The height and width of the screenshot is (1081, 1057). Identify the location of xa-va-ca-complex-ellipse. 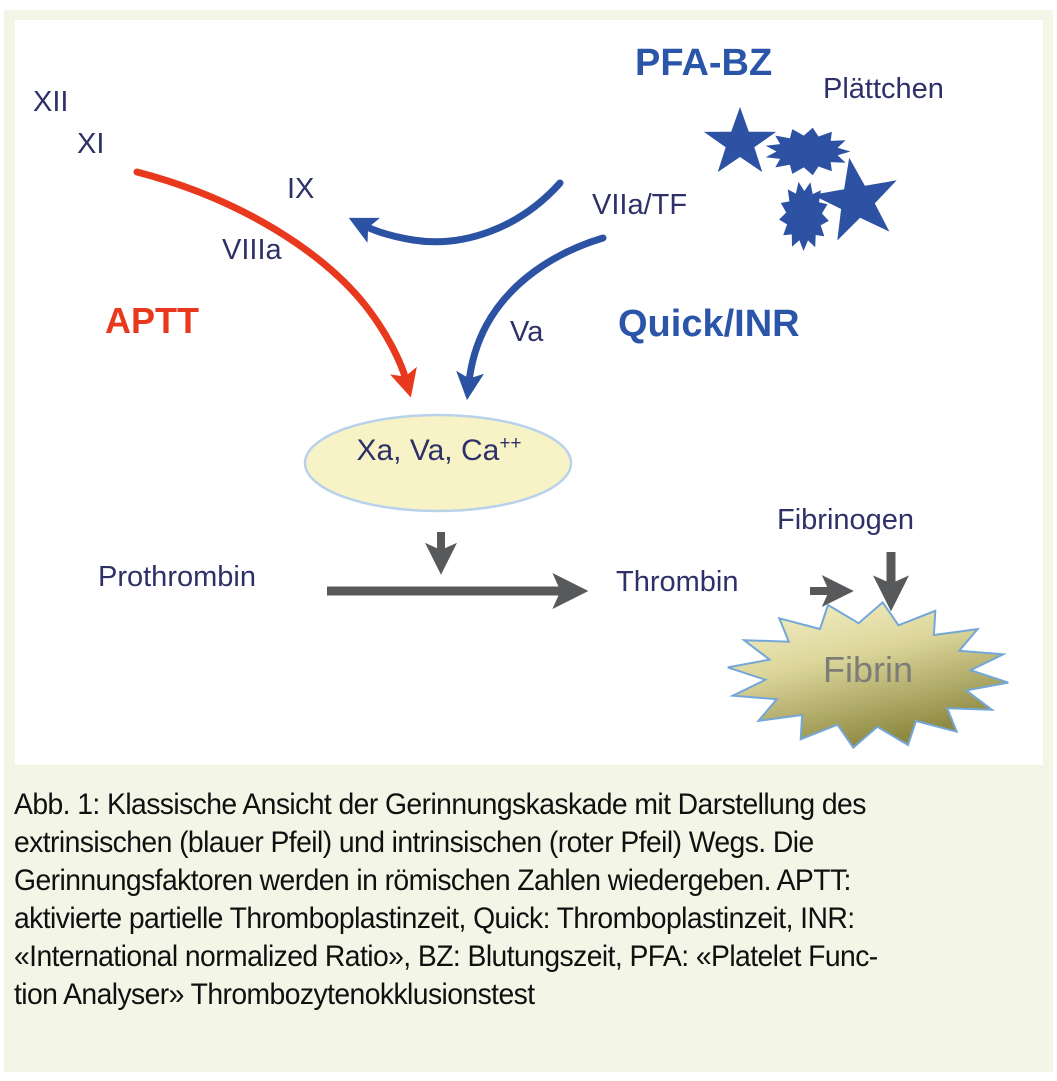
(438, 463).